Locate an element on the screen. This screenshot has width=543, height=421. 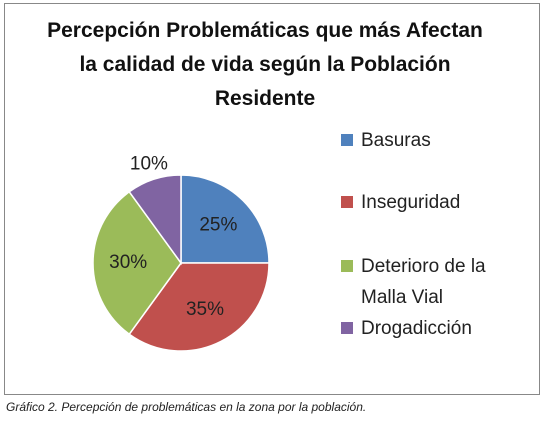
legend-item: Drogadicción is located at coordinates (434, 328).